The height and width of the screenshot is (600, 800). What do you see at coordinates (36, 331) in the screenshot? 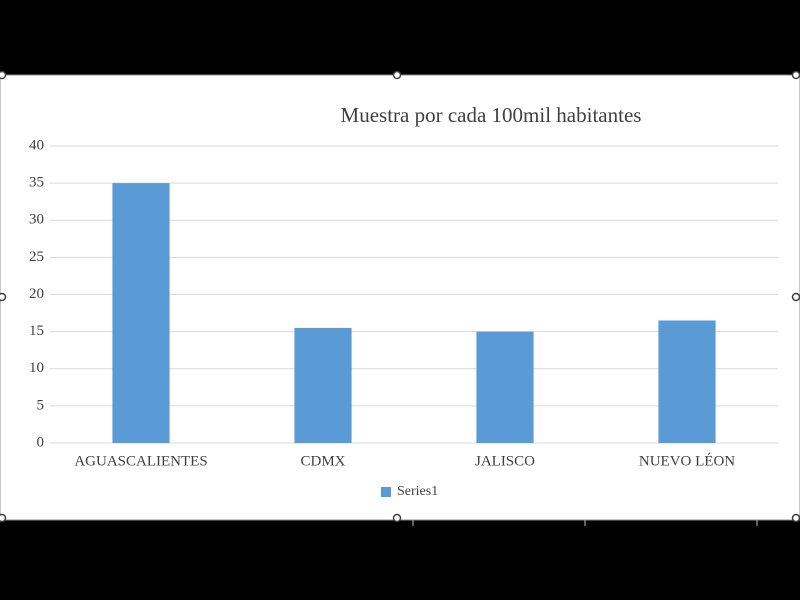
I see `y-tick-label: 15` at bounding box center [36, 331].